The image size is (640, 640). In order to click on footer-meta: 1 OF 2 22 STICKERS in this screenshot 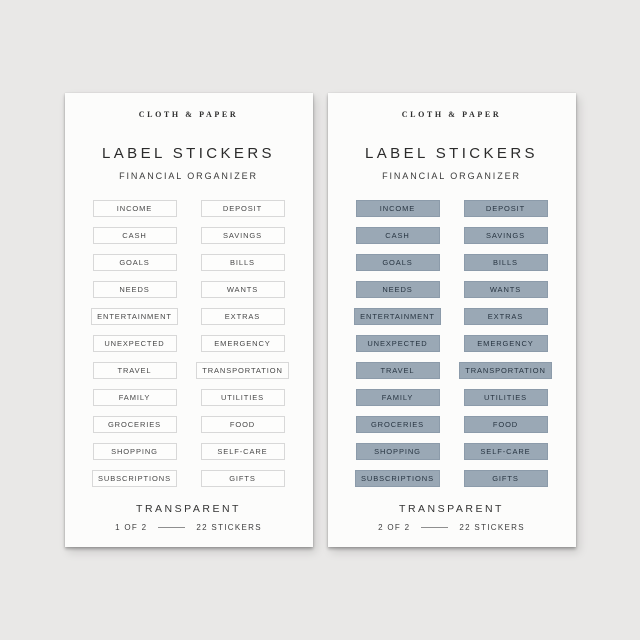, I will do `click(188, 527)`.